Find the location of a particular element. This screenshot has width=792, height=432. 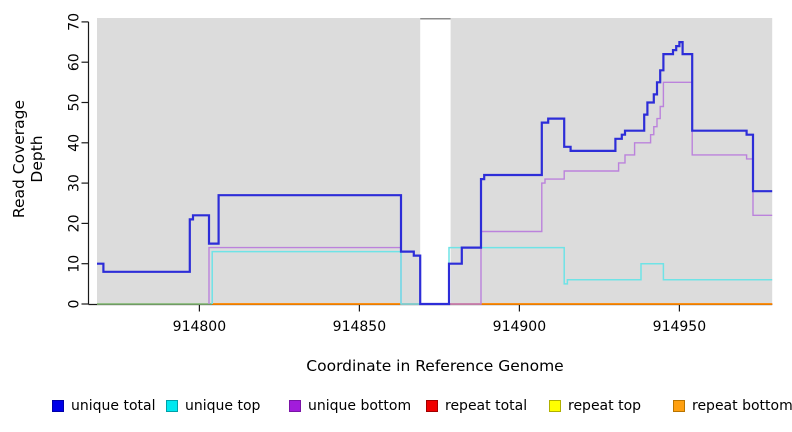

y-tick-label: 50 is located at coordinates (75, 103).